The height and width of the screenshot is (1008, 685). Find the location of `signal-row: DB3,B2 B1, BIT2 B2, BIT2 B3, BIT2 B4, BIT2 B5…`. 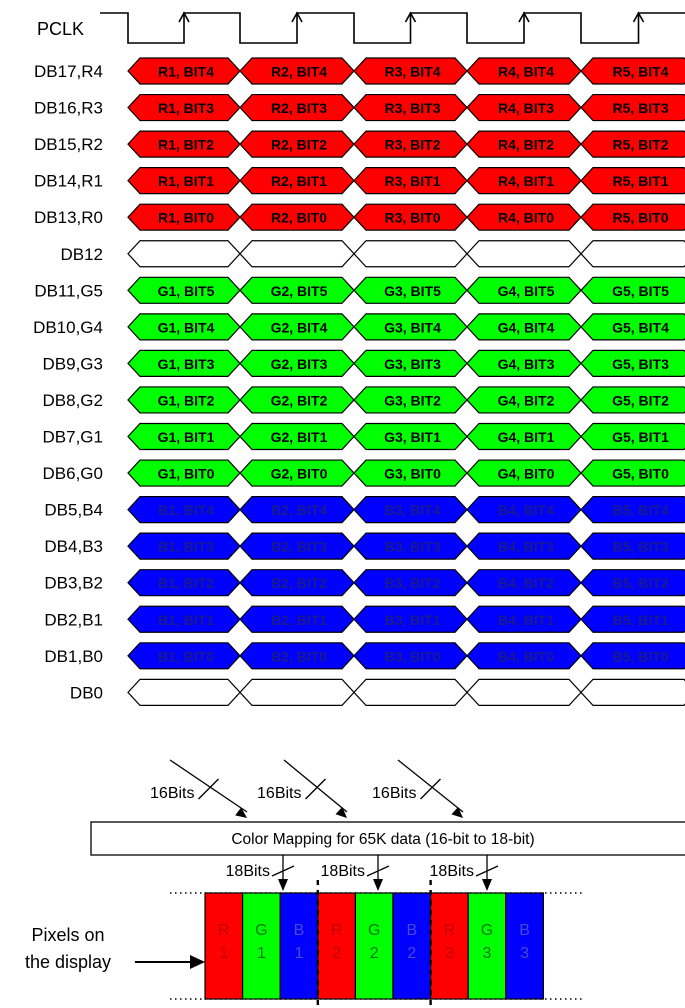

signal-row: DB3,B2 B1, BIT2 B2, BIT2 B3, BIT2 B4, BIT2 B5… is located at coordinates (364, 583).